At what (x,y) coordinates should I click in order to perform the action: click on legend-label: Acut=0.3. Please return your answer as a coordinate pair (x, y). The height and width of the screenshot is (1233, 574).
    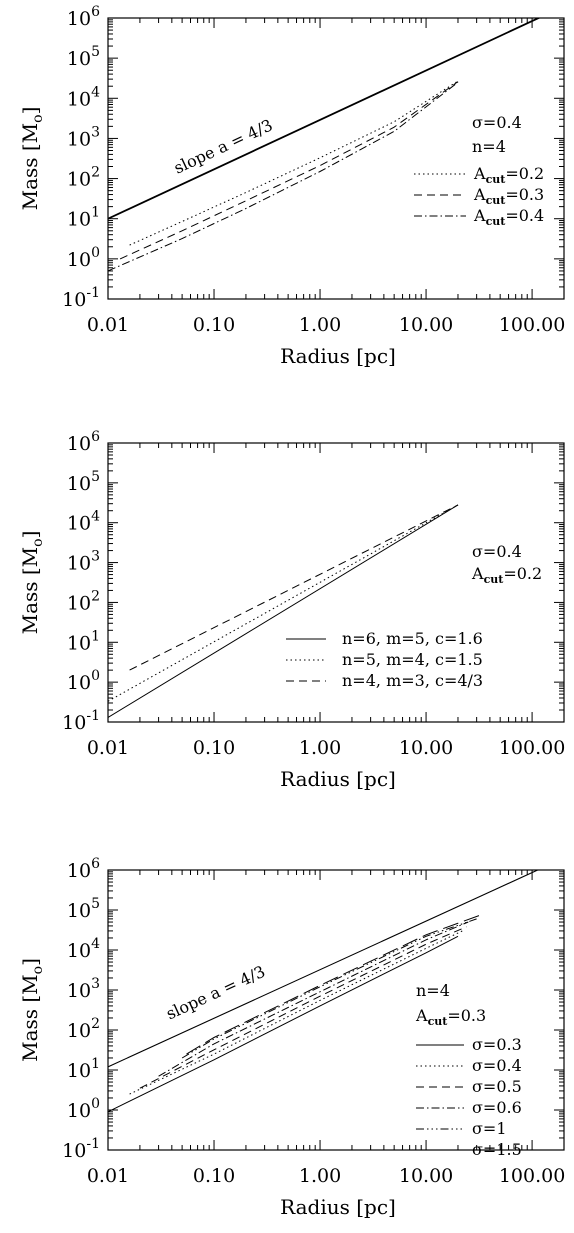
    Looking at the image, I should click on (508, 196).